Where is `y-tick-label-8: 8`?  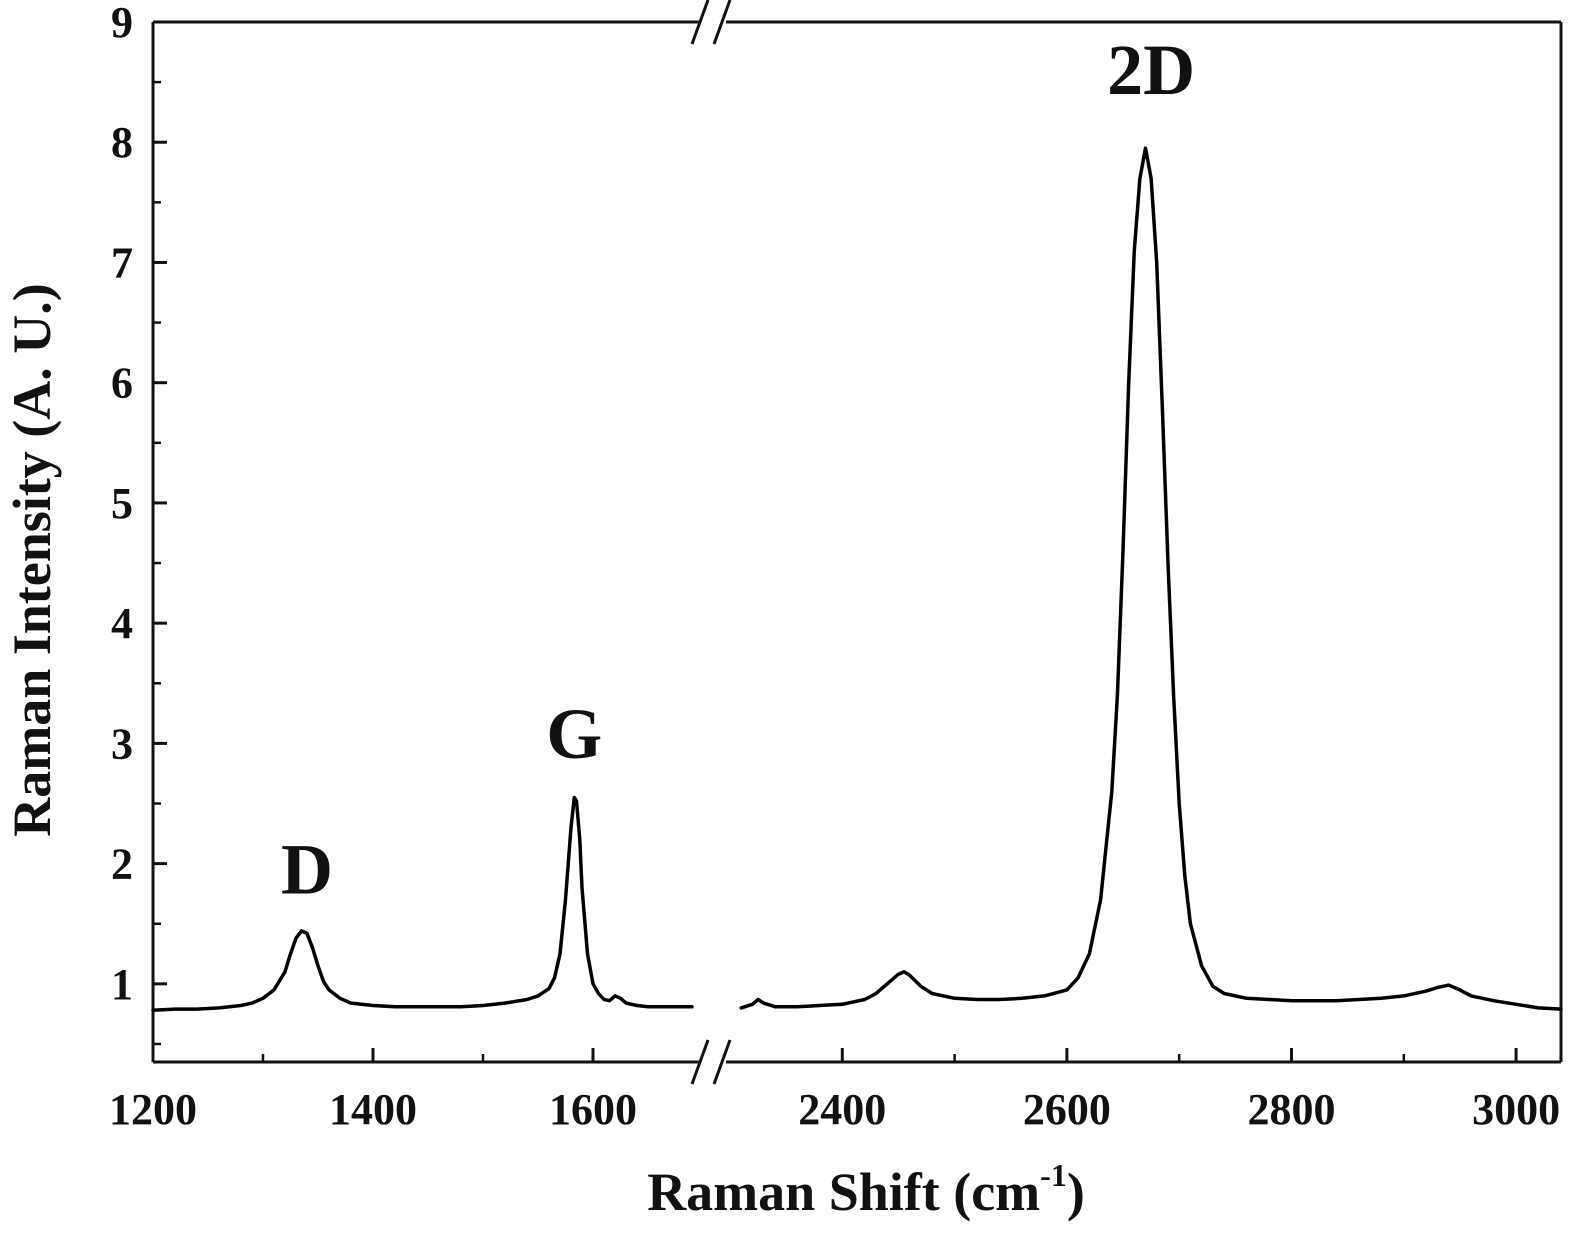 y-tick-label-8: 8 is located at coordinates (122, 142).